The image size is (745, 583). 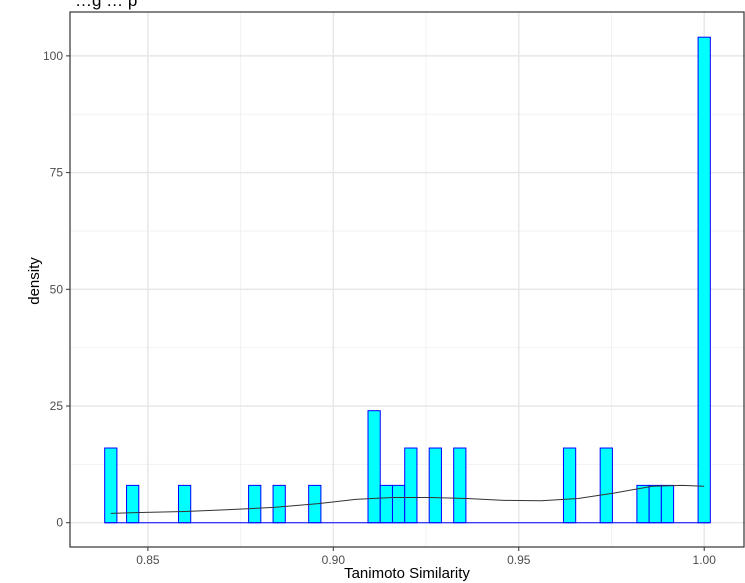 I want to click on y-tick-label: 100, so click(x=53, y=56).